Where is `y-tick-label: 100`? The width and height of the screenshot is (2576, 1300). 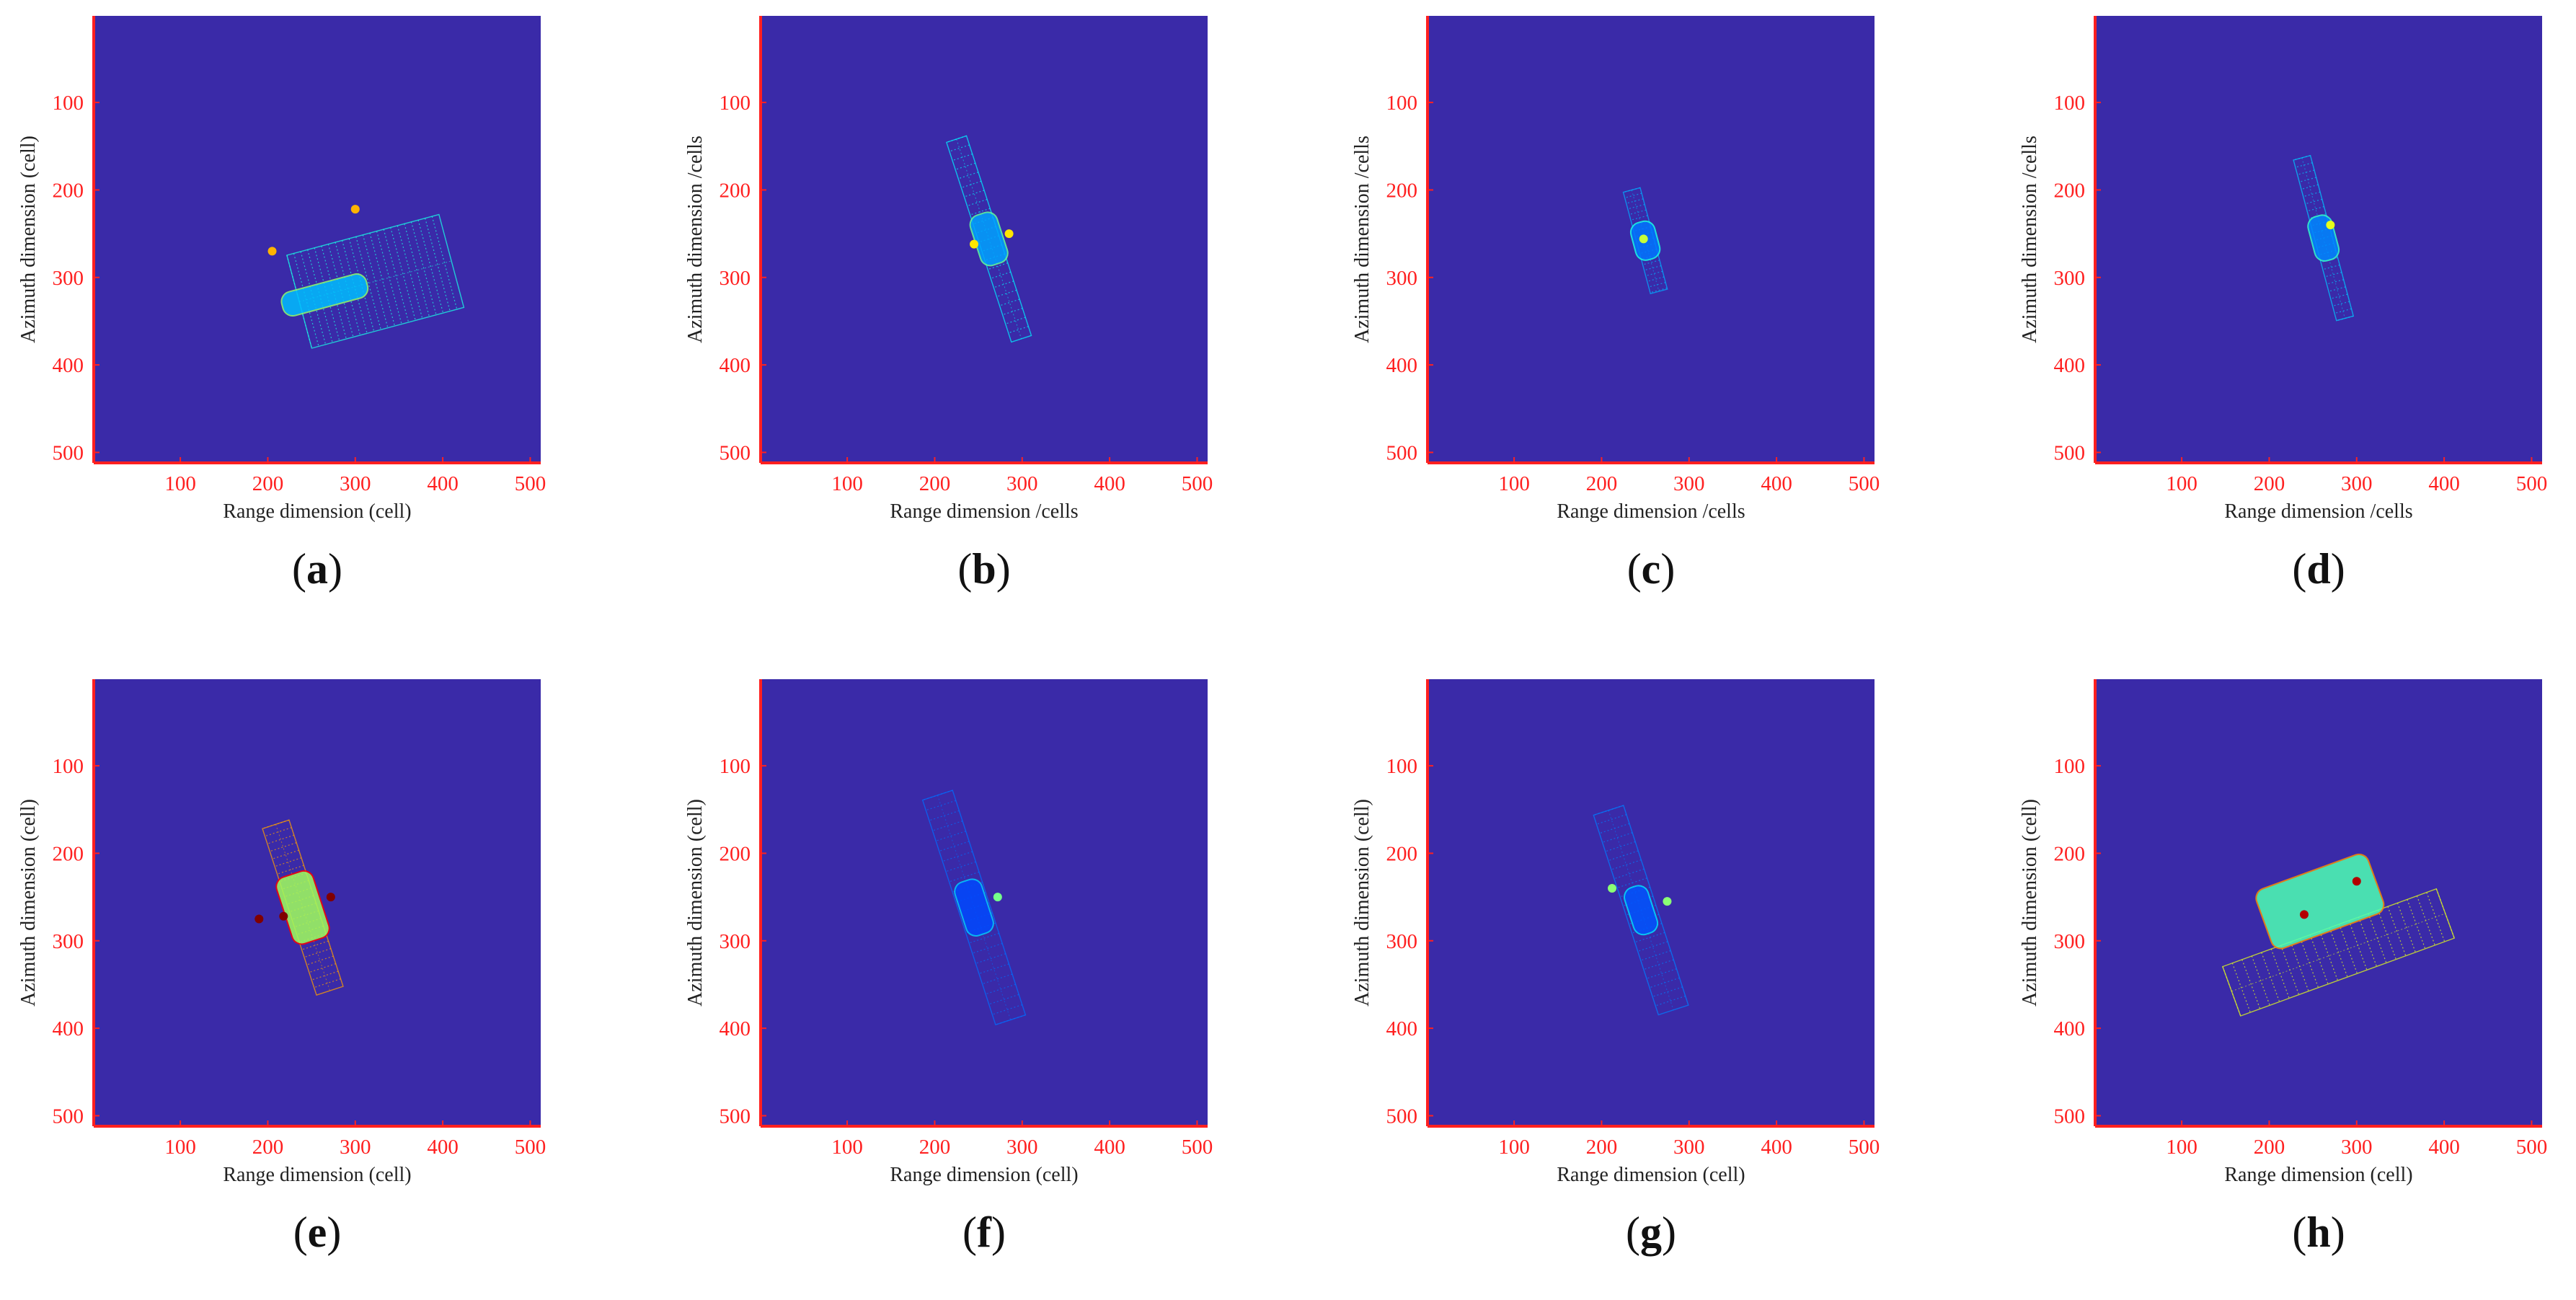
y-tick-label: 100 is located at coordinates (2070, 103).